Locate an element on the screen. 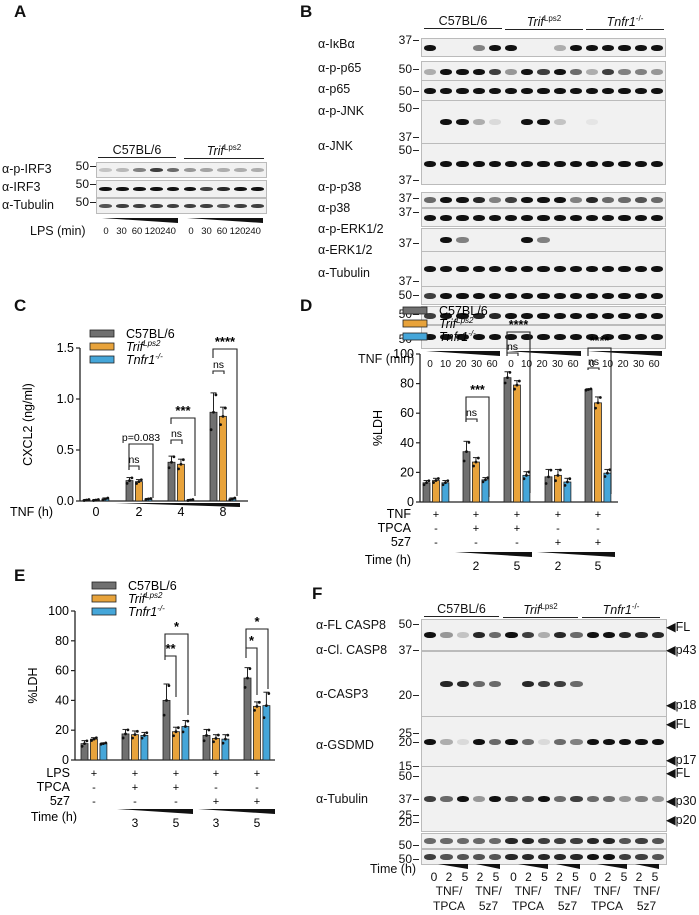 This screenshot has height=915, width=699. condition-row-label: 5z7 is located at coordinates (60, 801).